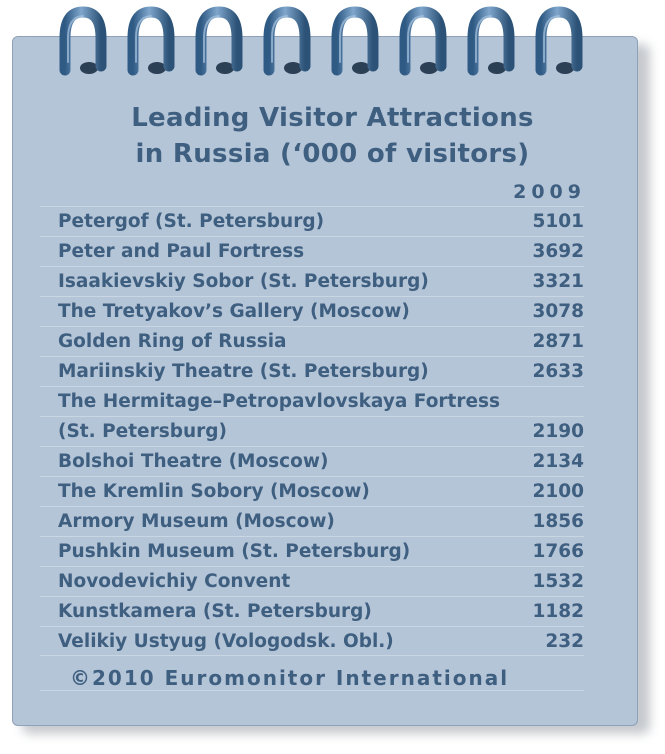  I want to click on visitor-count: 3692, so click(558, 251).